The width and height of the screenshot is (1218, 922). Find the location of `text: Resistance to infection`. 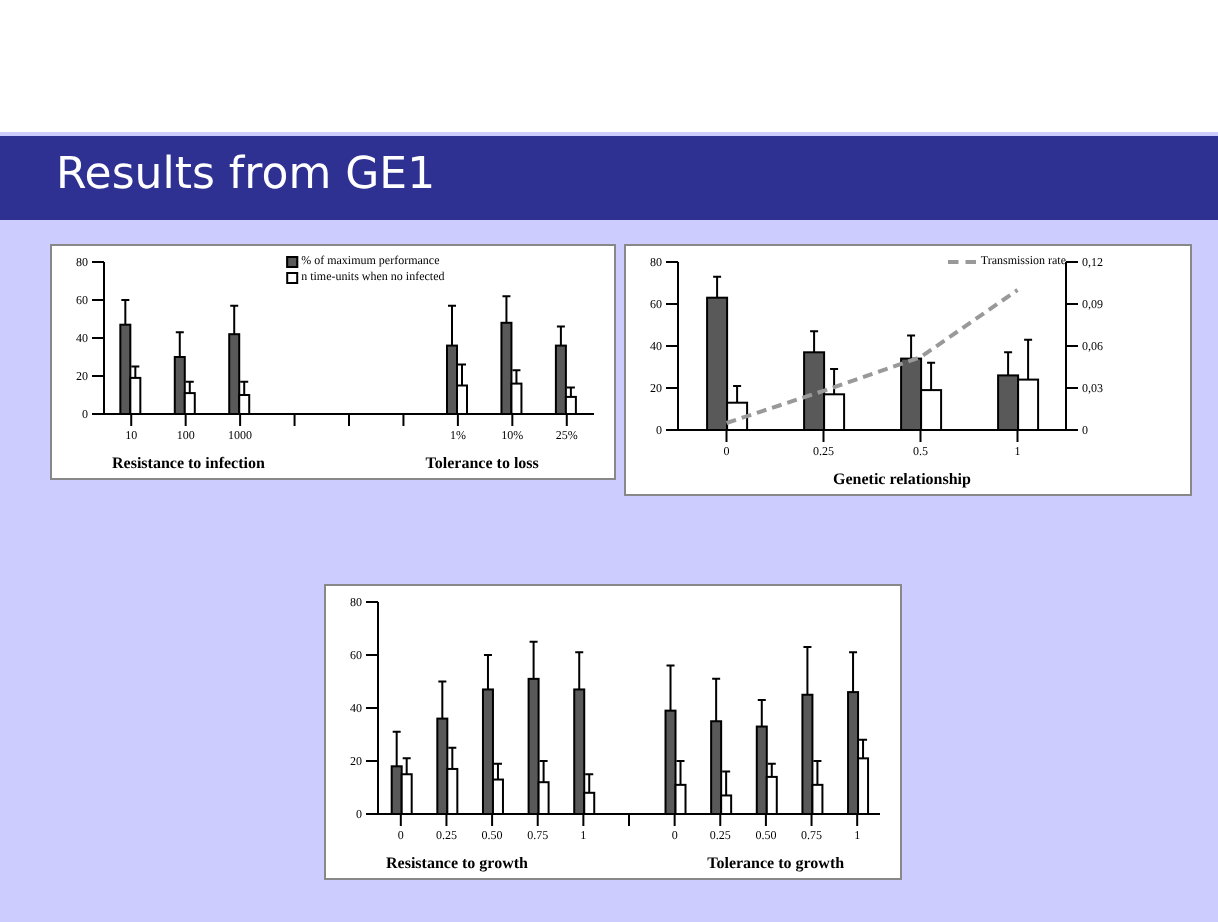

text: Resistance to infection is located at coordinates (188, 463).